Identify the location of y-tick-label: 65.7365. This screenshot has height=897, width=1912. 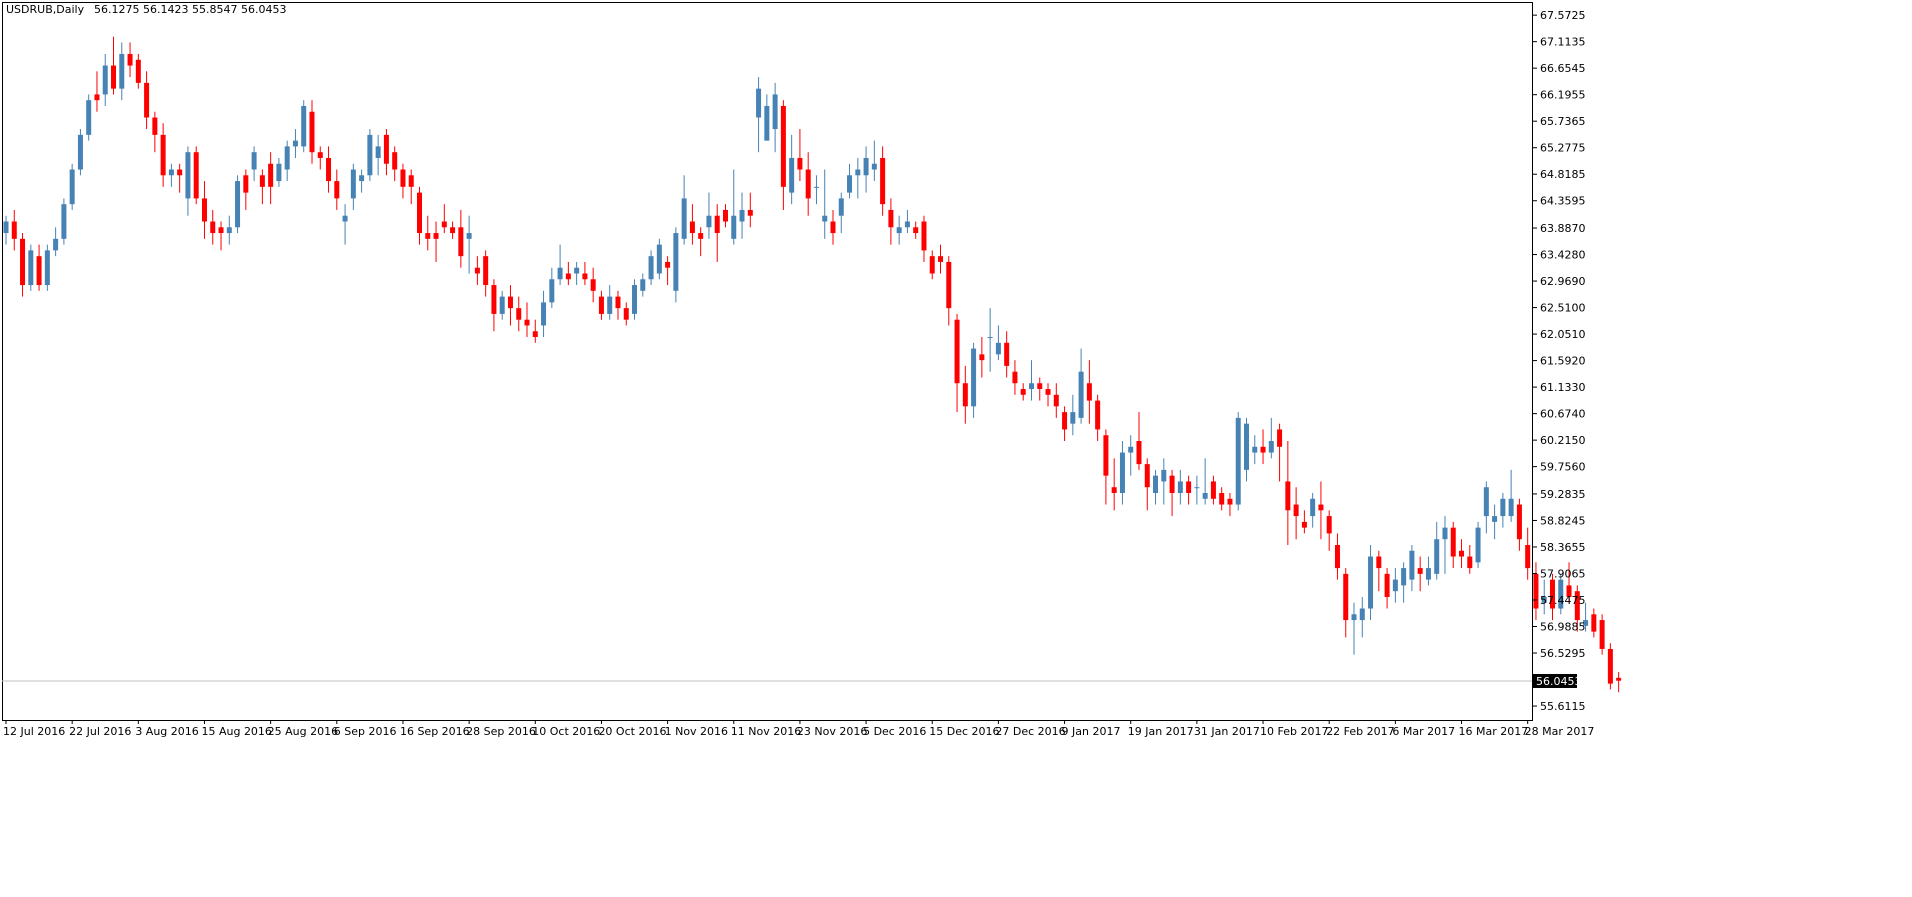
(1563, 121).